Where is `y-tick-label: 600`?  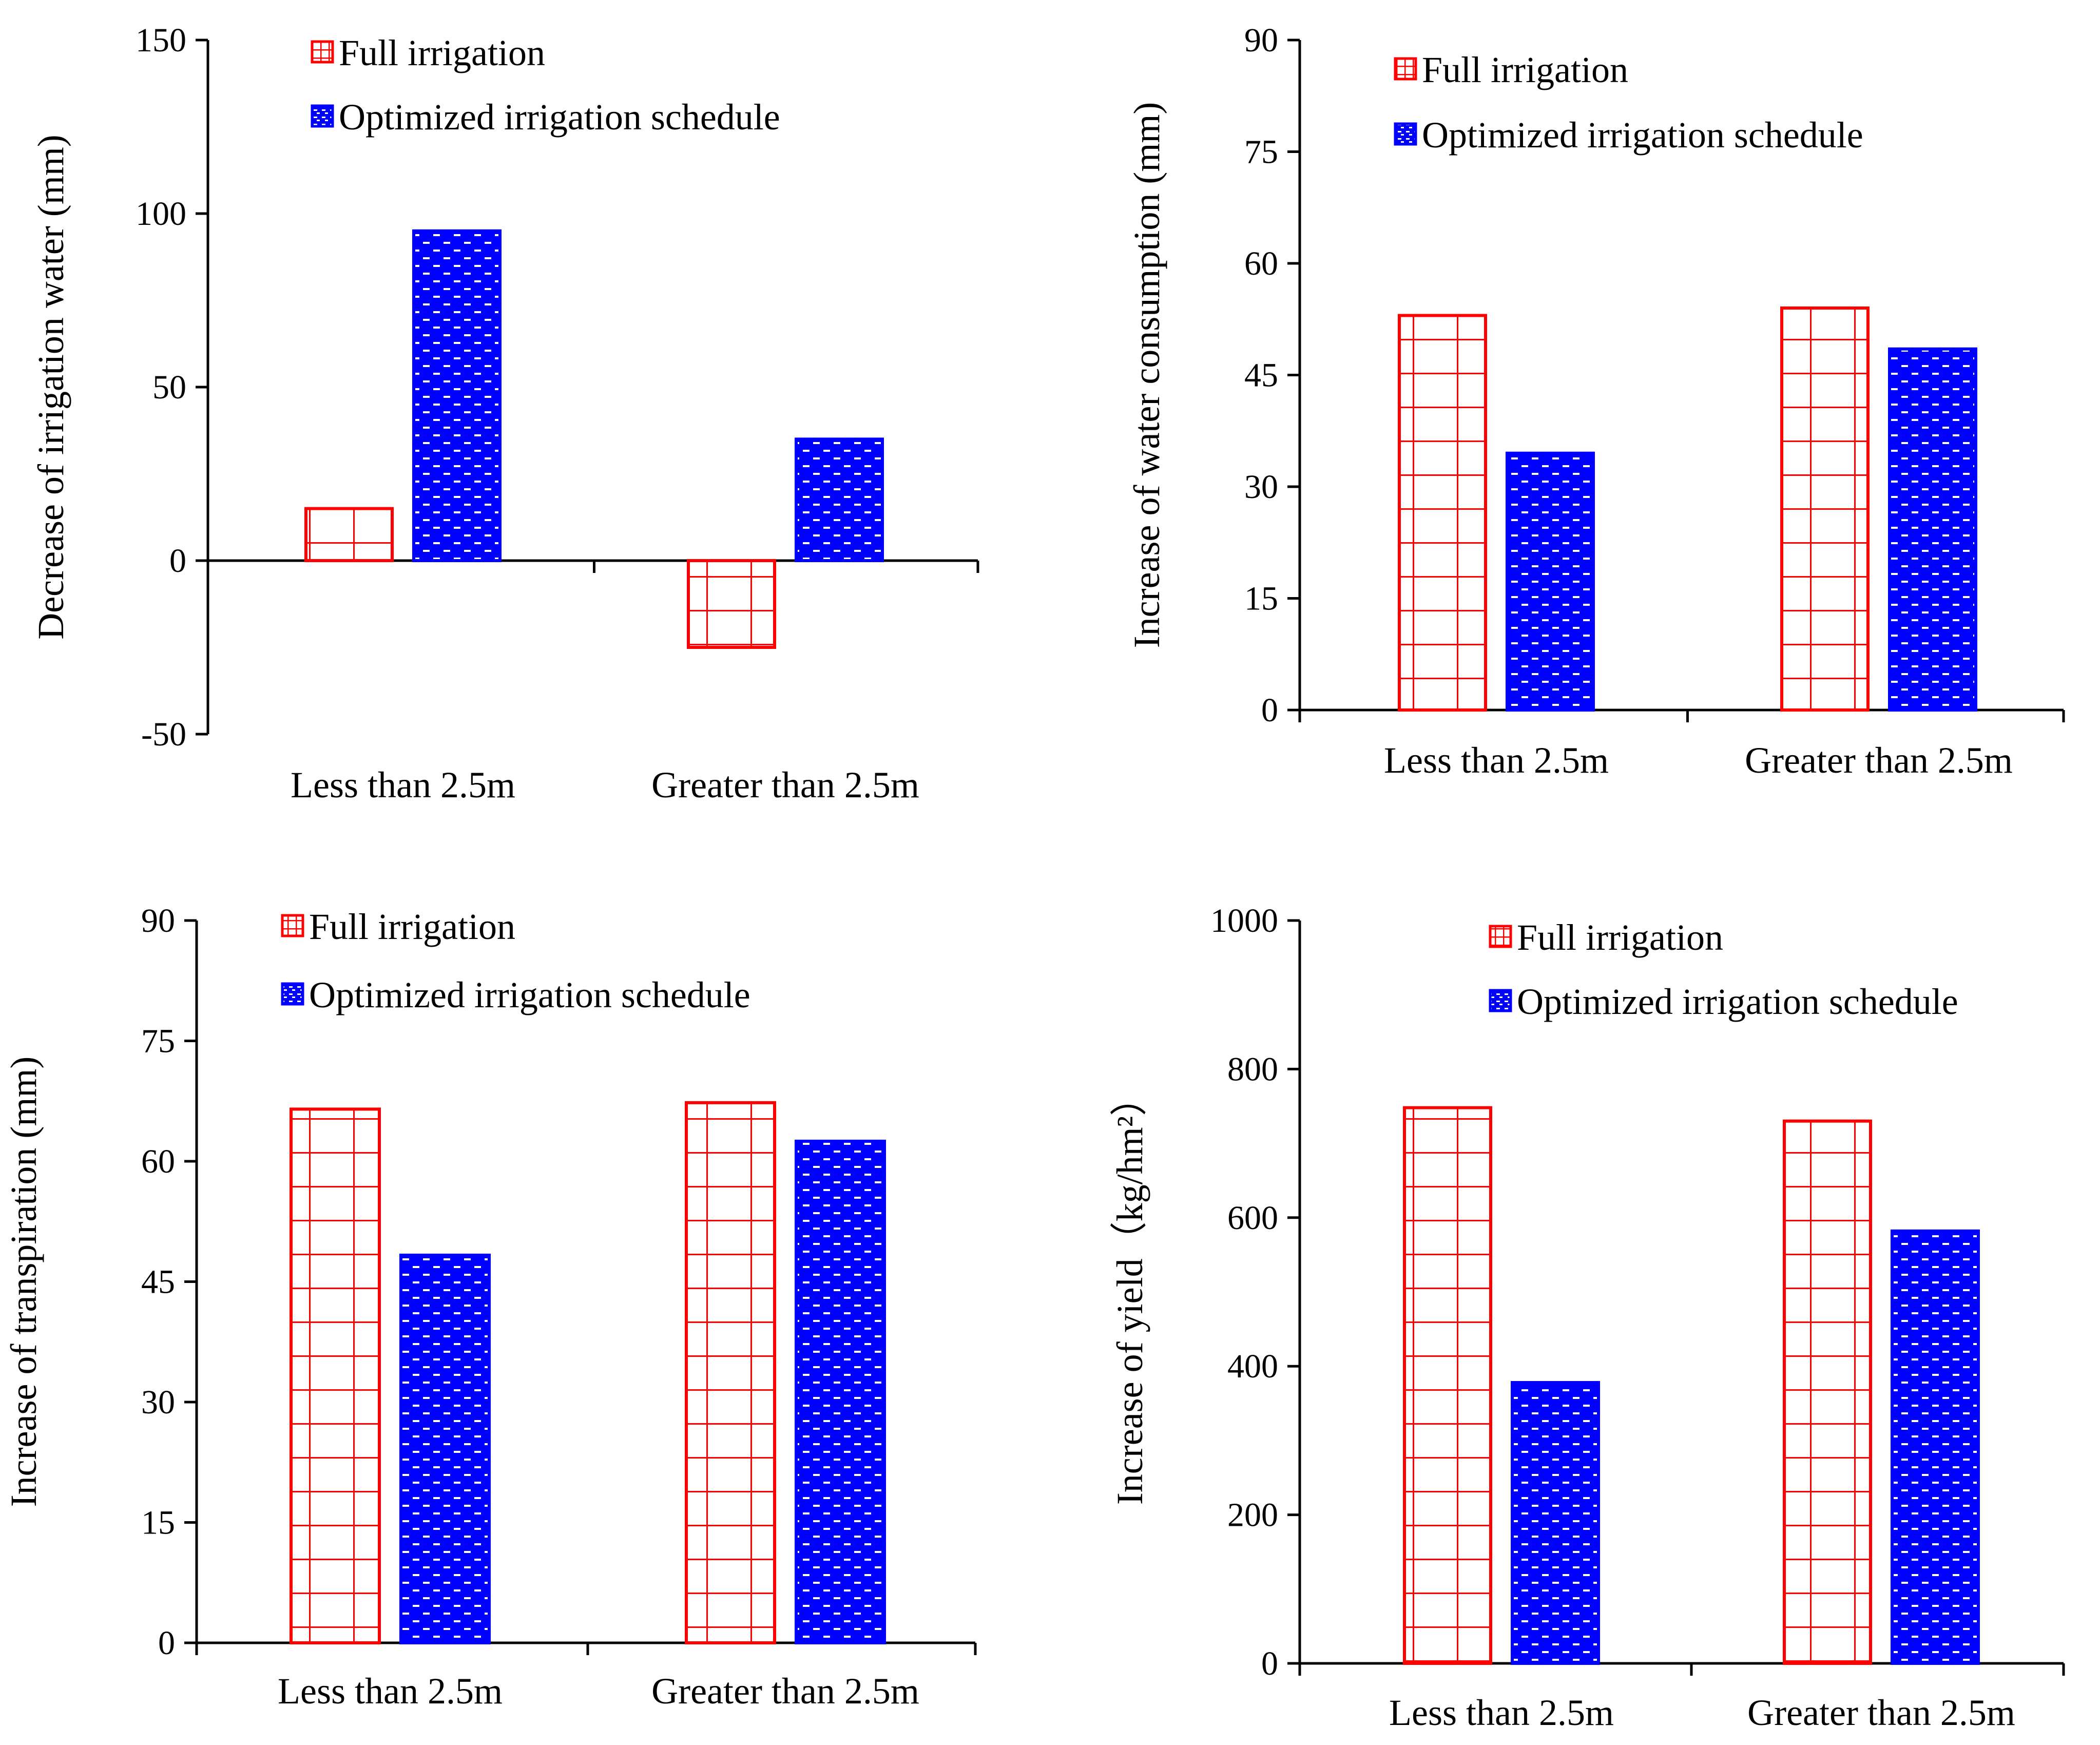 y-tick-label: 600 is located at coordinates (1252, 1218).